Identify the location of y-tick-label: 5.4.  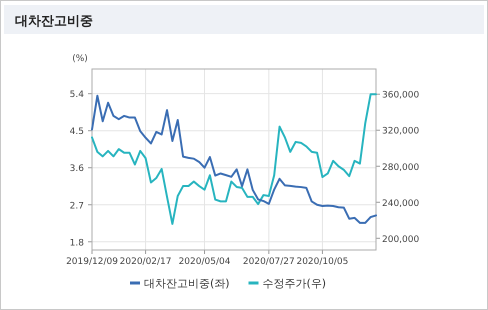
(77, 95).